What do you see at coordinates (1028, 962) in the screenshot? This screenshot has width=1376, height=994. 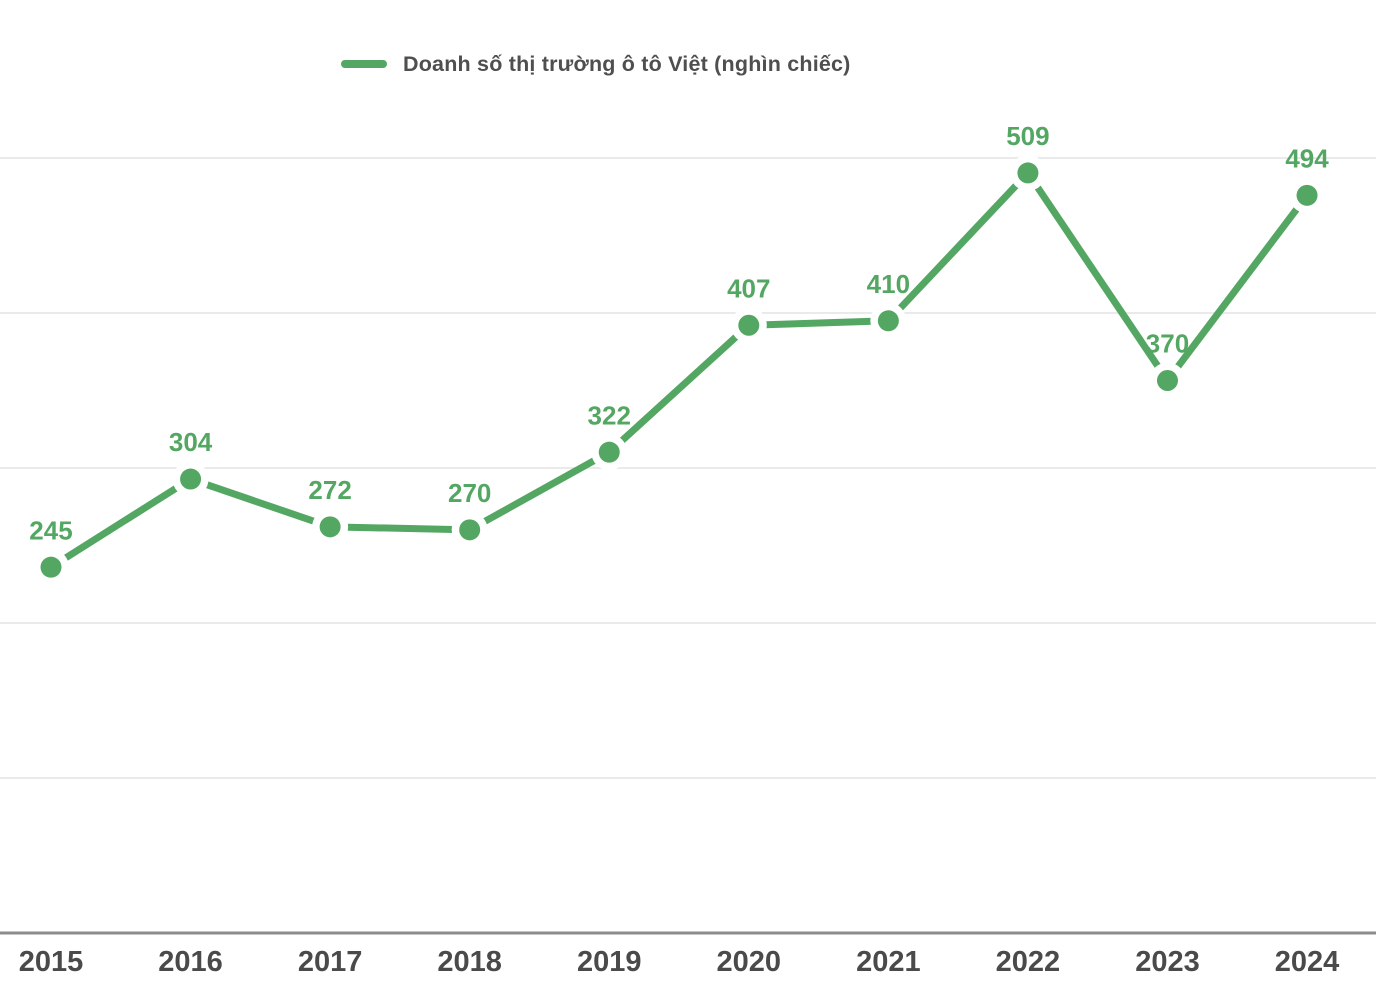 I see `x-axis-label: 2022` at bounding box center [1028, 962].